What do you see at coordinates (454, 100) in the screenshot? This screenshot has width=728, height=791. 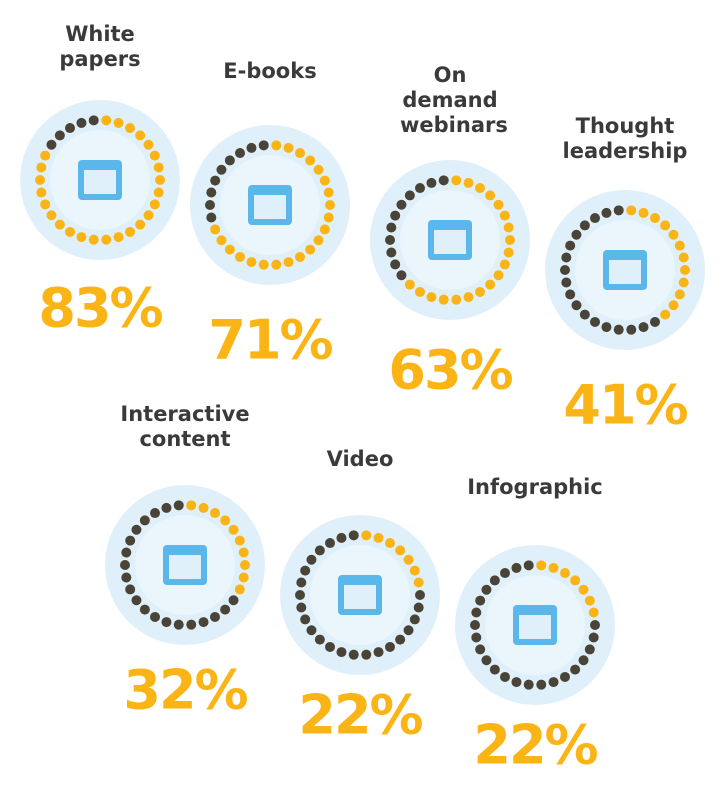 I see `category-label: On demand webinars` at bounding box center [454, 100].